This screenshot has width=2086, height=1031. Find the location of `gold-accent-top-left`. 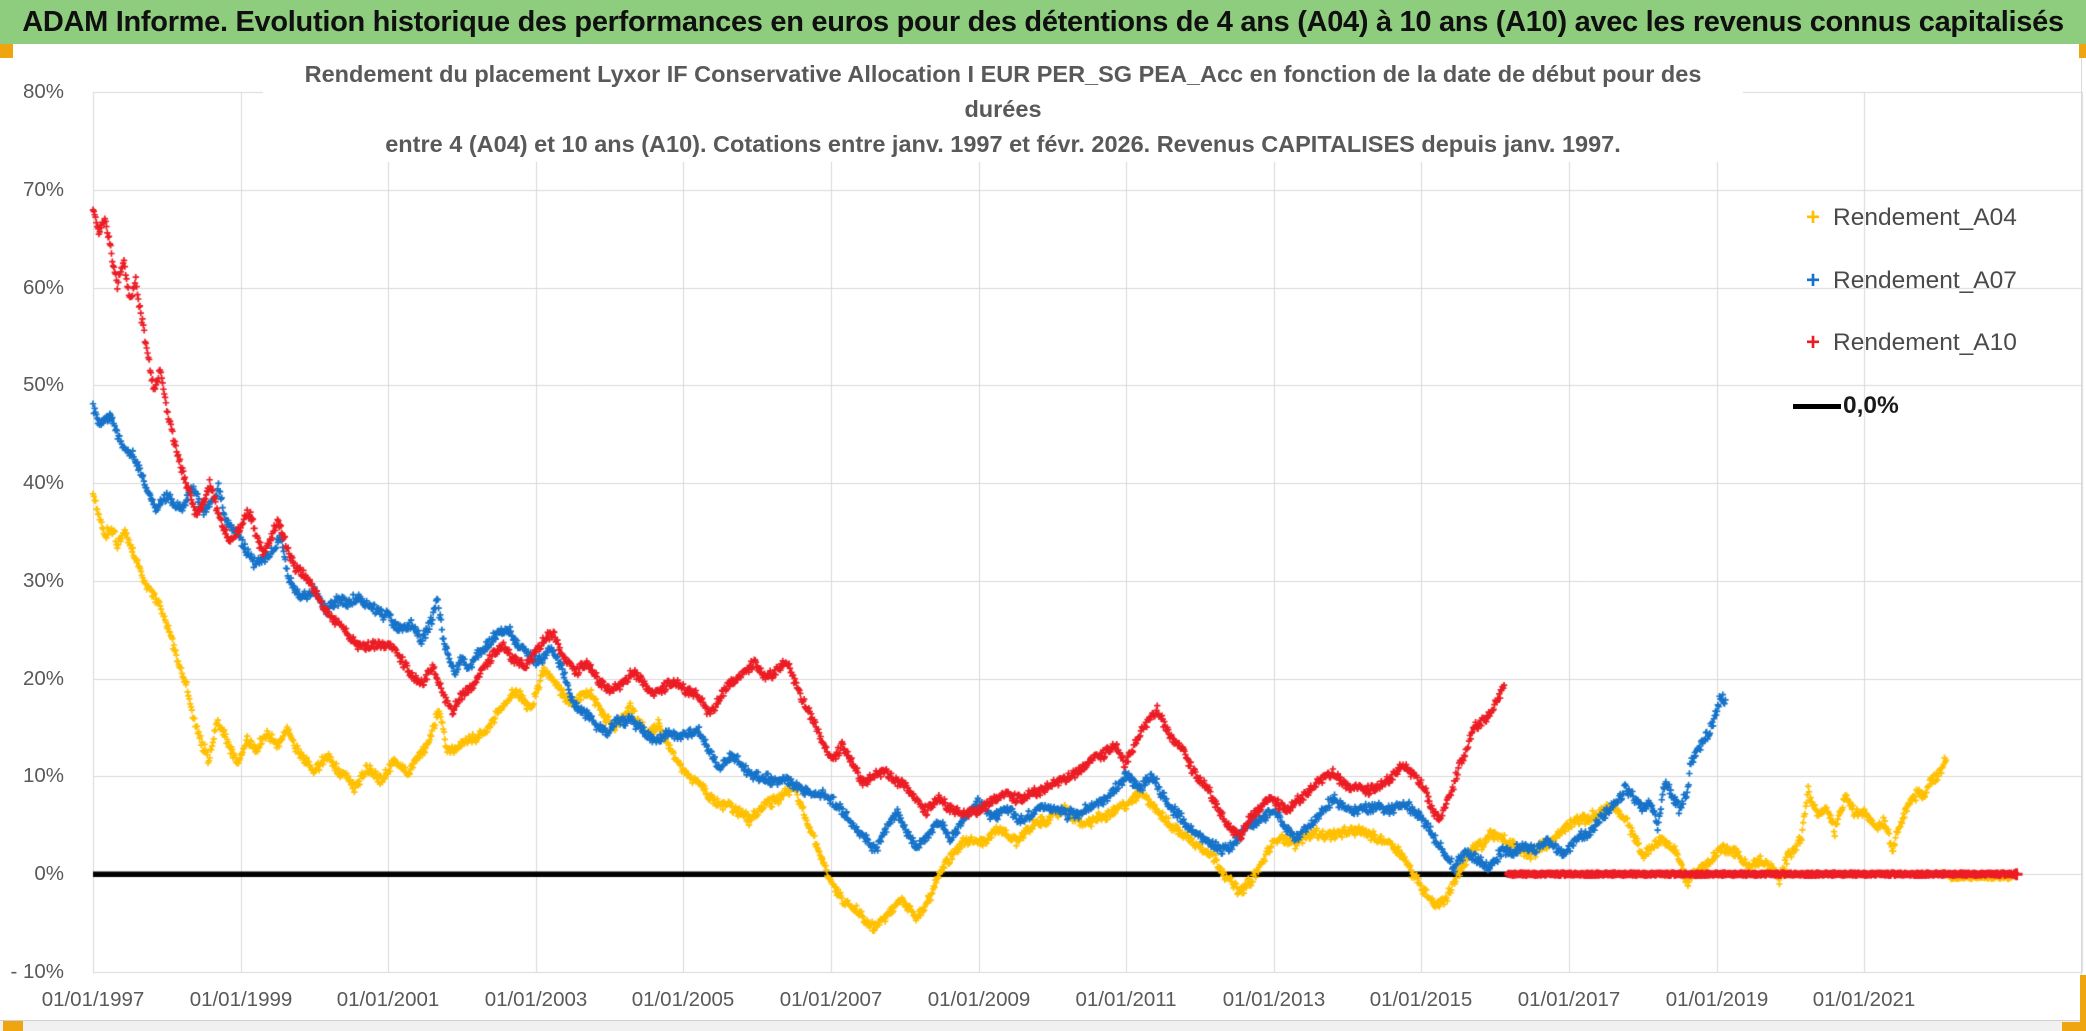

gold-accent-top-left is located at coordinates (6, 51).